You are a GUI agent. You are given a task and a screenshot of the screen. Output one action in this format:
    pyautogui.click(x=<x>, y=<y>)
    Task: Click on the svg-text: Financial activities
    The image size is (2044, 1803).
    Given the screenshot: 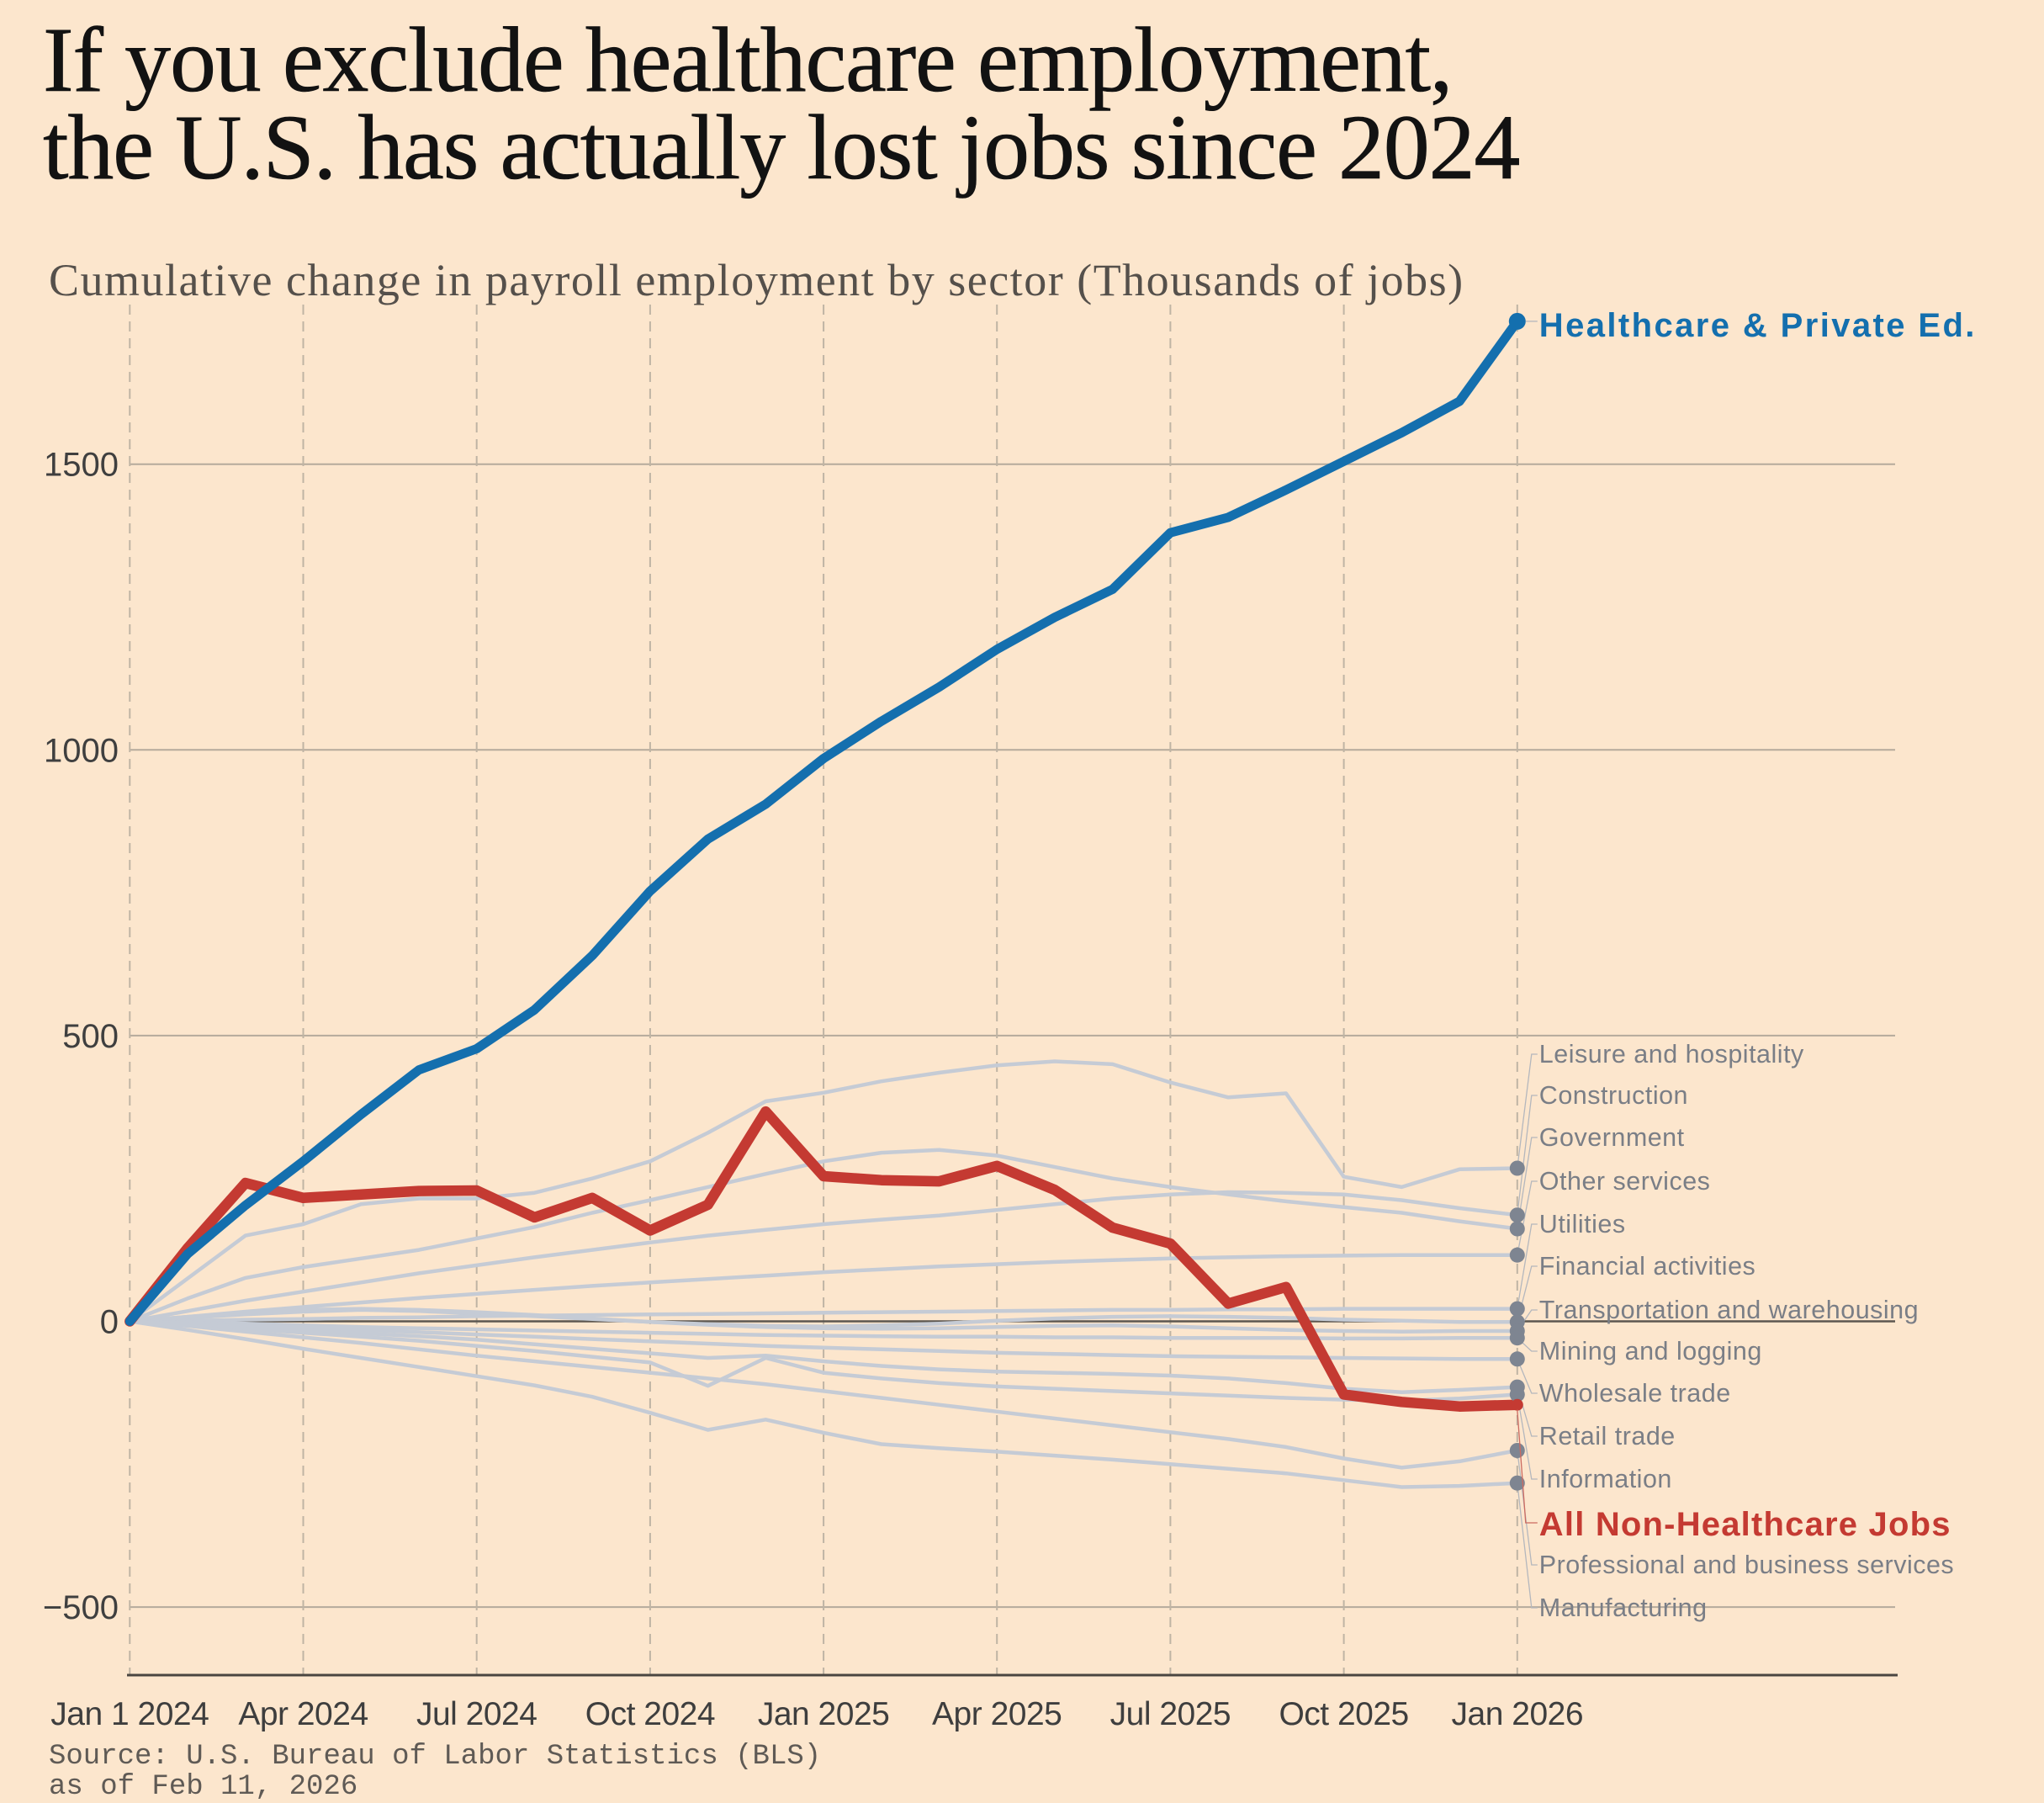 What is the action you would take?
    pyautogui.click(x=1647, y=1266)
    